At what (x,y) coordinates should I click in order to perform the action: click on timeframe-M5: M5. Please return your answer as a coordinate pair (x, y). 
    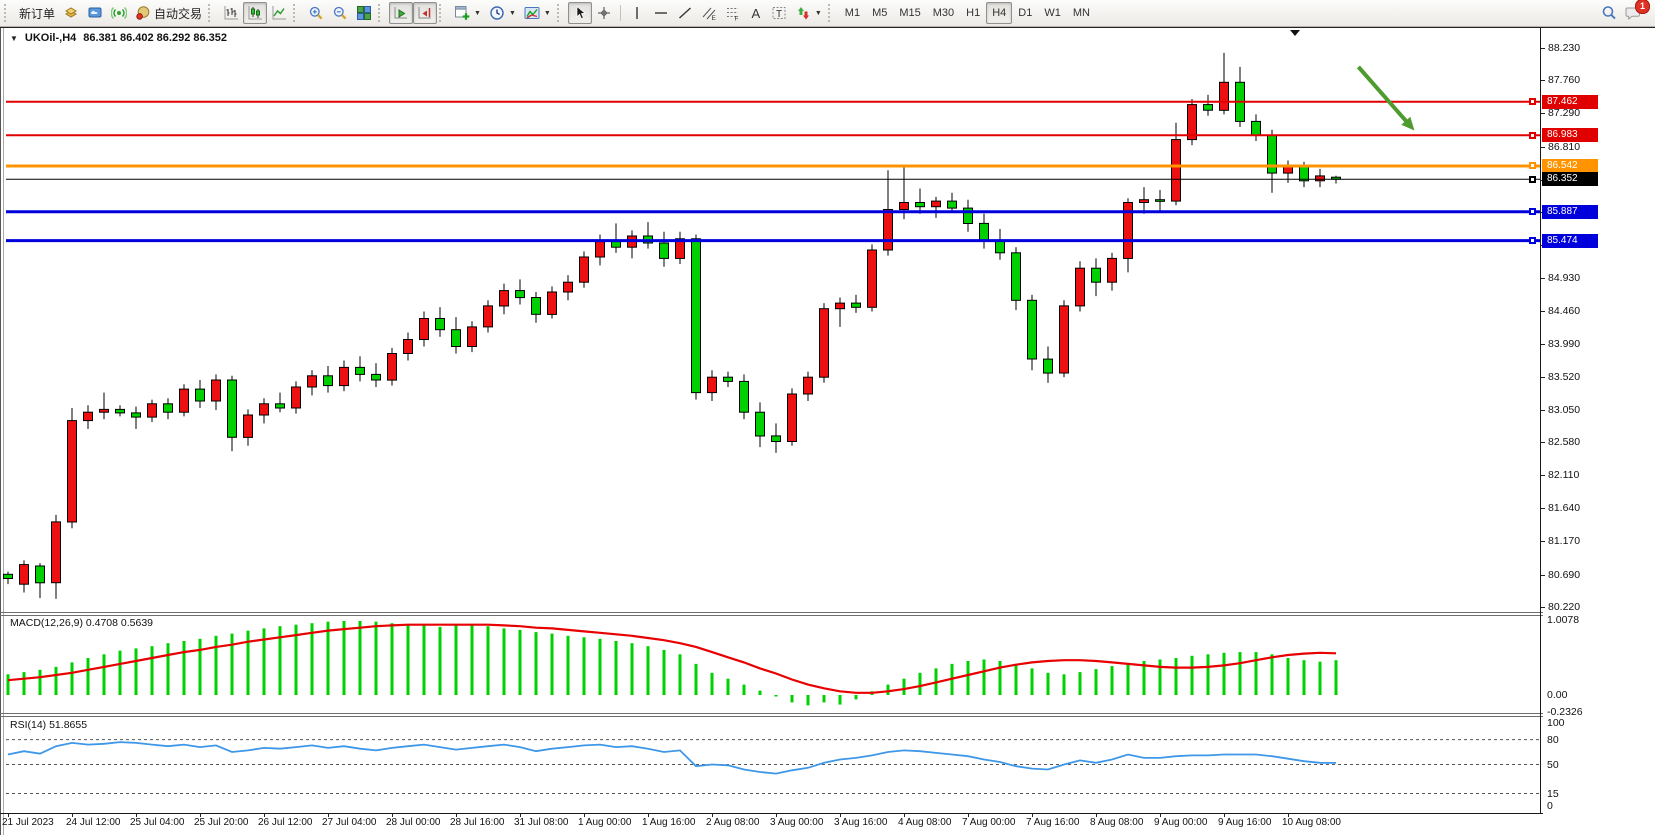
    Looking at the image, I should click on (880, 13).